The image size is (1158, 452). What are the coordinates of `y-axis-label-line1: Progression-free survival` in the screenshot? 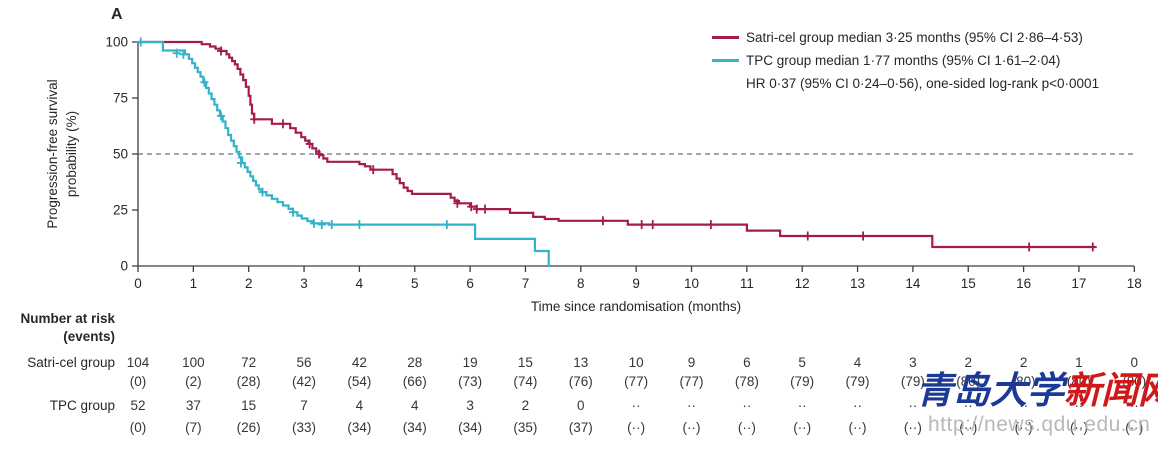 It's located at (52, 154).